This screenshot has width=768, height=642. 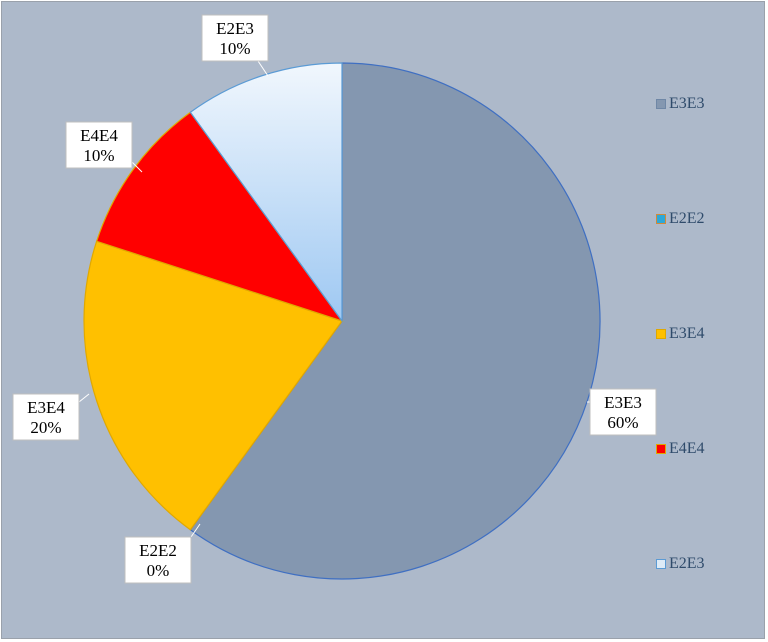 I want to click on data-label-box-e2e2, so click(x=158, y=560).